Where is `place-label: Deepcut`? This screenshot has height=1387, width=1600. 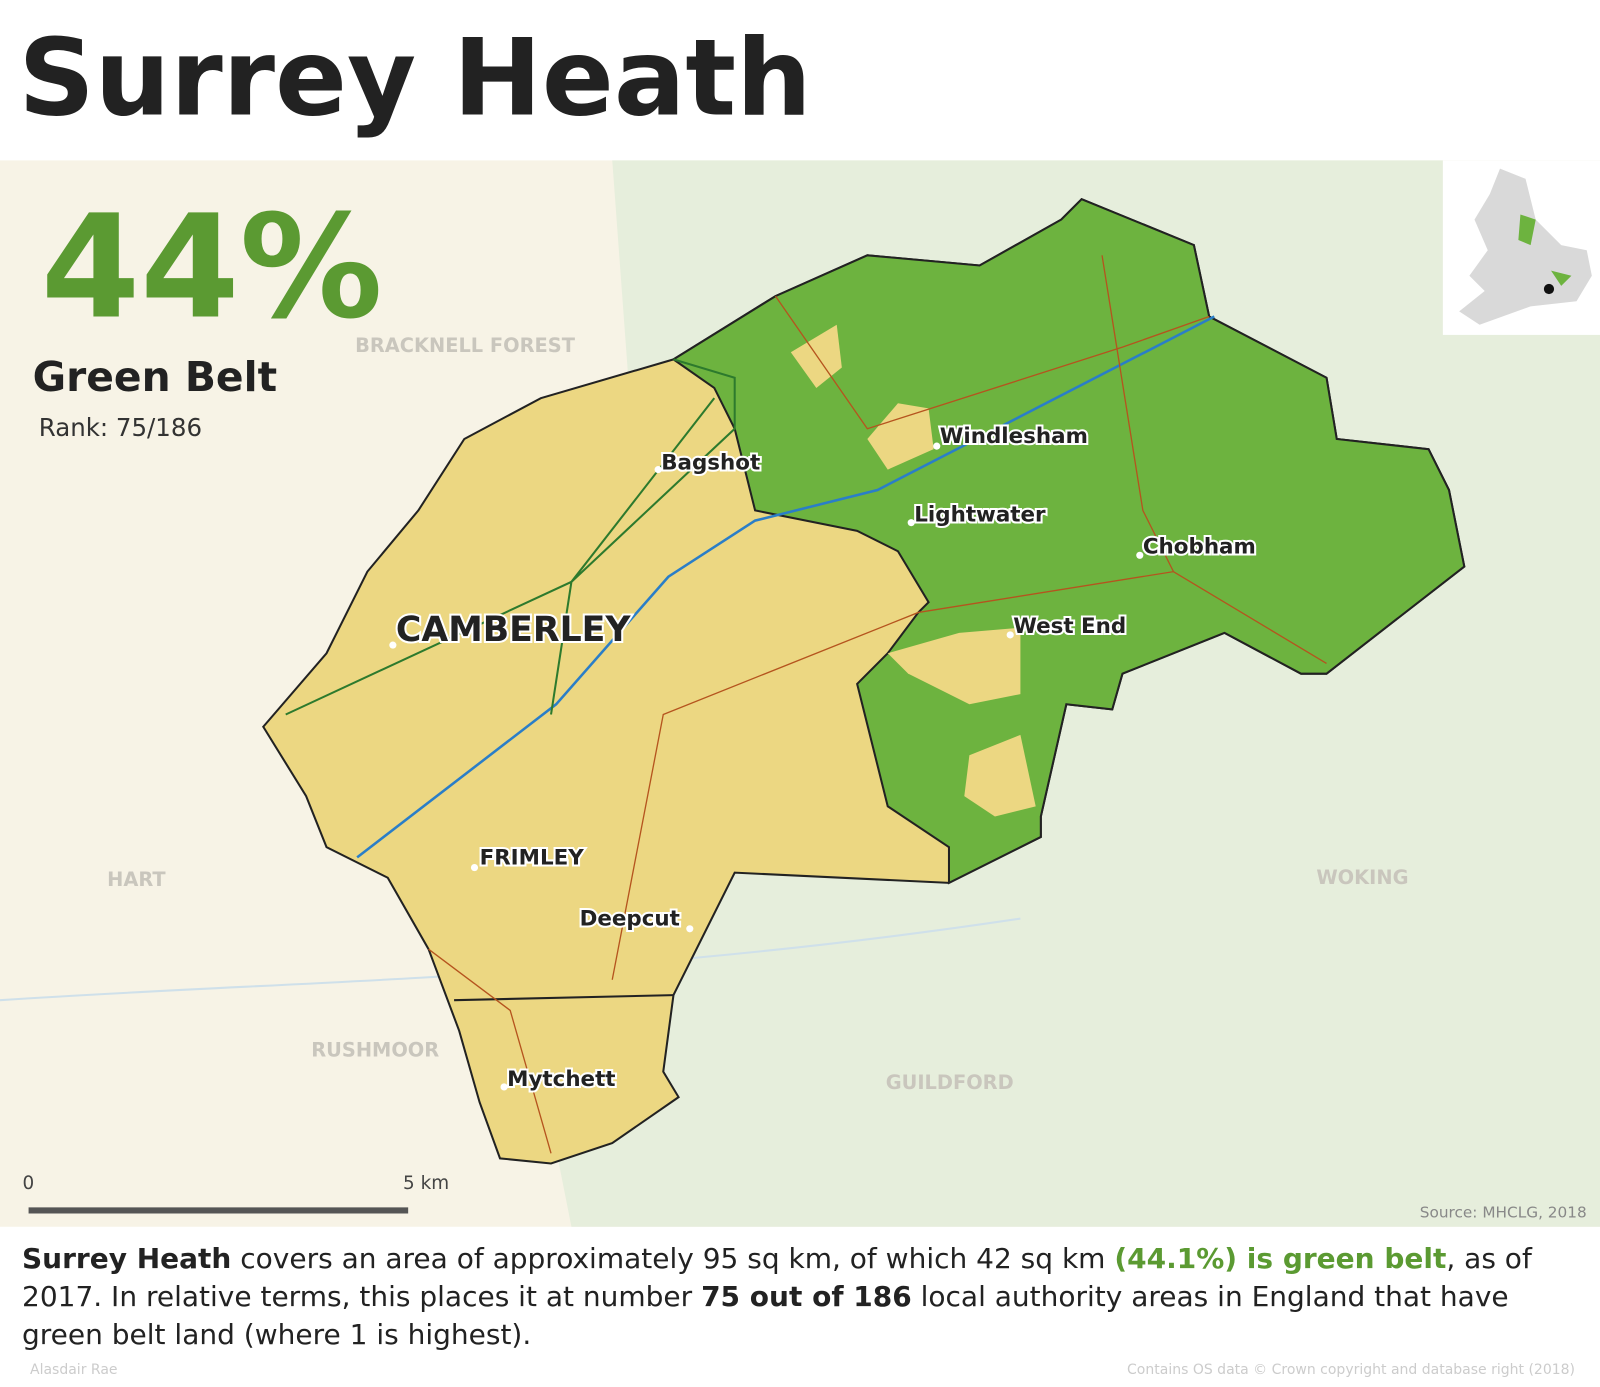
place-label: Deepcut is located at coordinates (630, 919).